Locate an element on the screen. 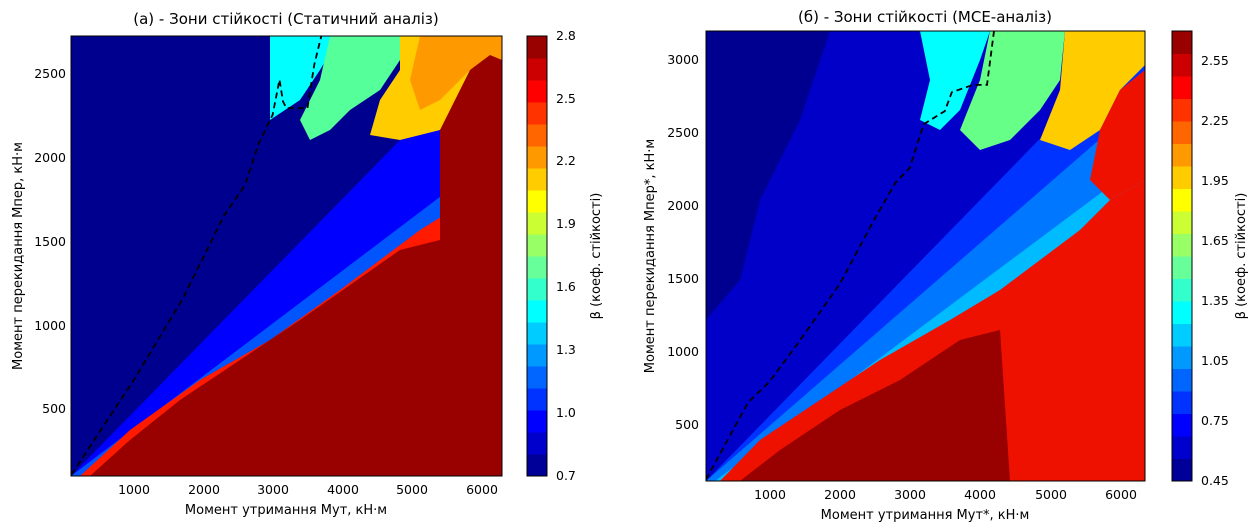 The height and width of the screenshot is (529, 1259). chart-b-xlabel: Момент утримання Мут*, кН·м is located at coordinates (925, 515).